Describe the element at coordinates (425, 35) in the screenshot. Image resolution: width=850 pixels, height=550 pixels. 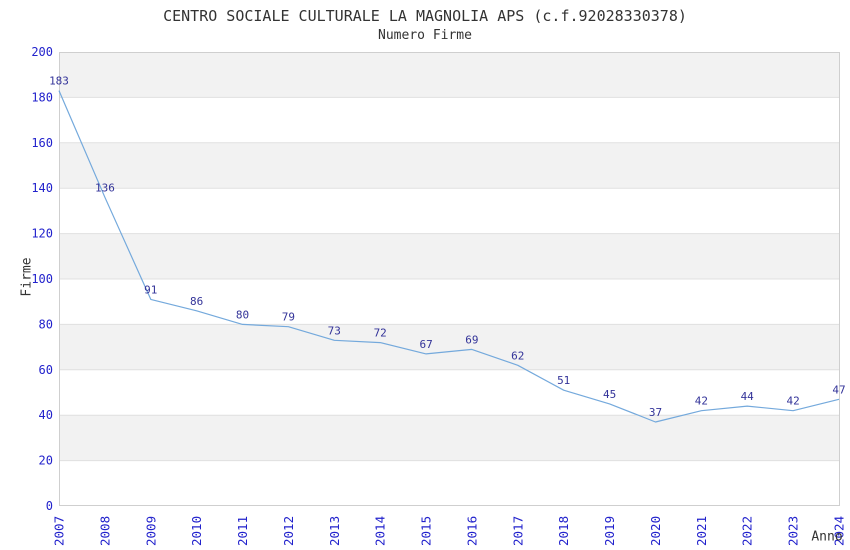
I see `chart-subtitle: Numero Firme` at that location.